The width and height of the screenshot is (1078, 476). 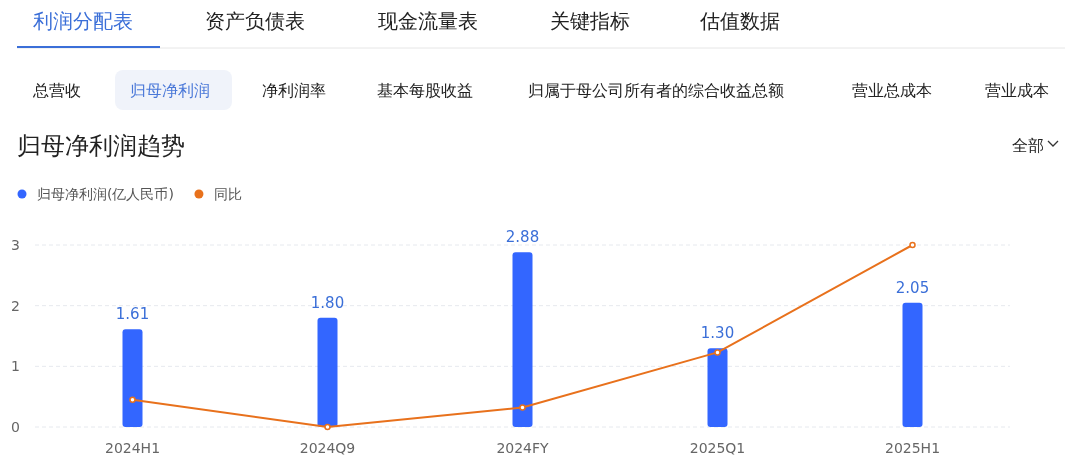 I want to click on legend-label: 同比, so click(x=227, y=194).